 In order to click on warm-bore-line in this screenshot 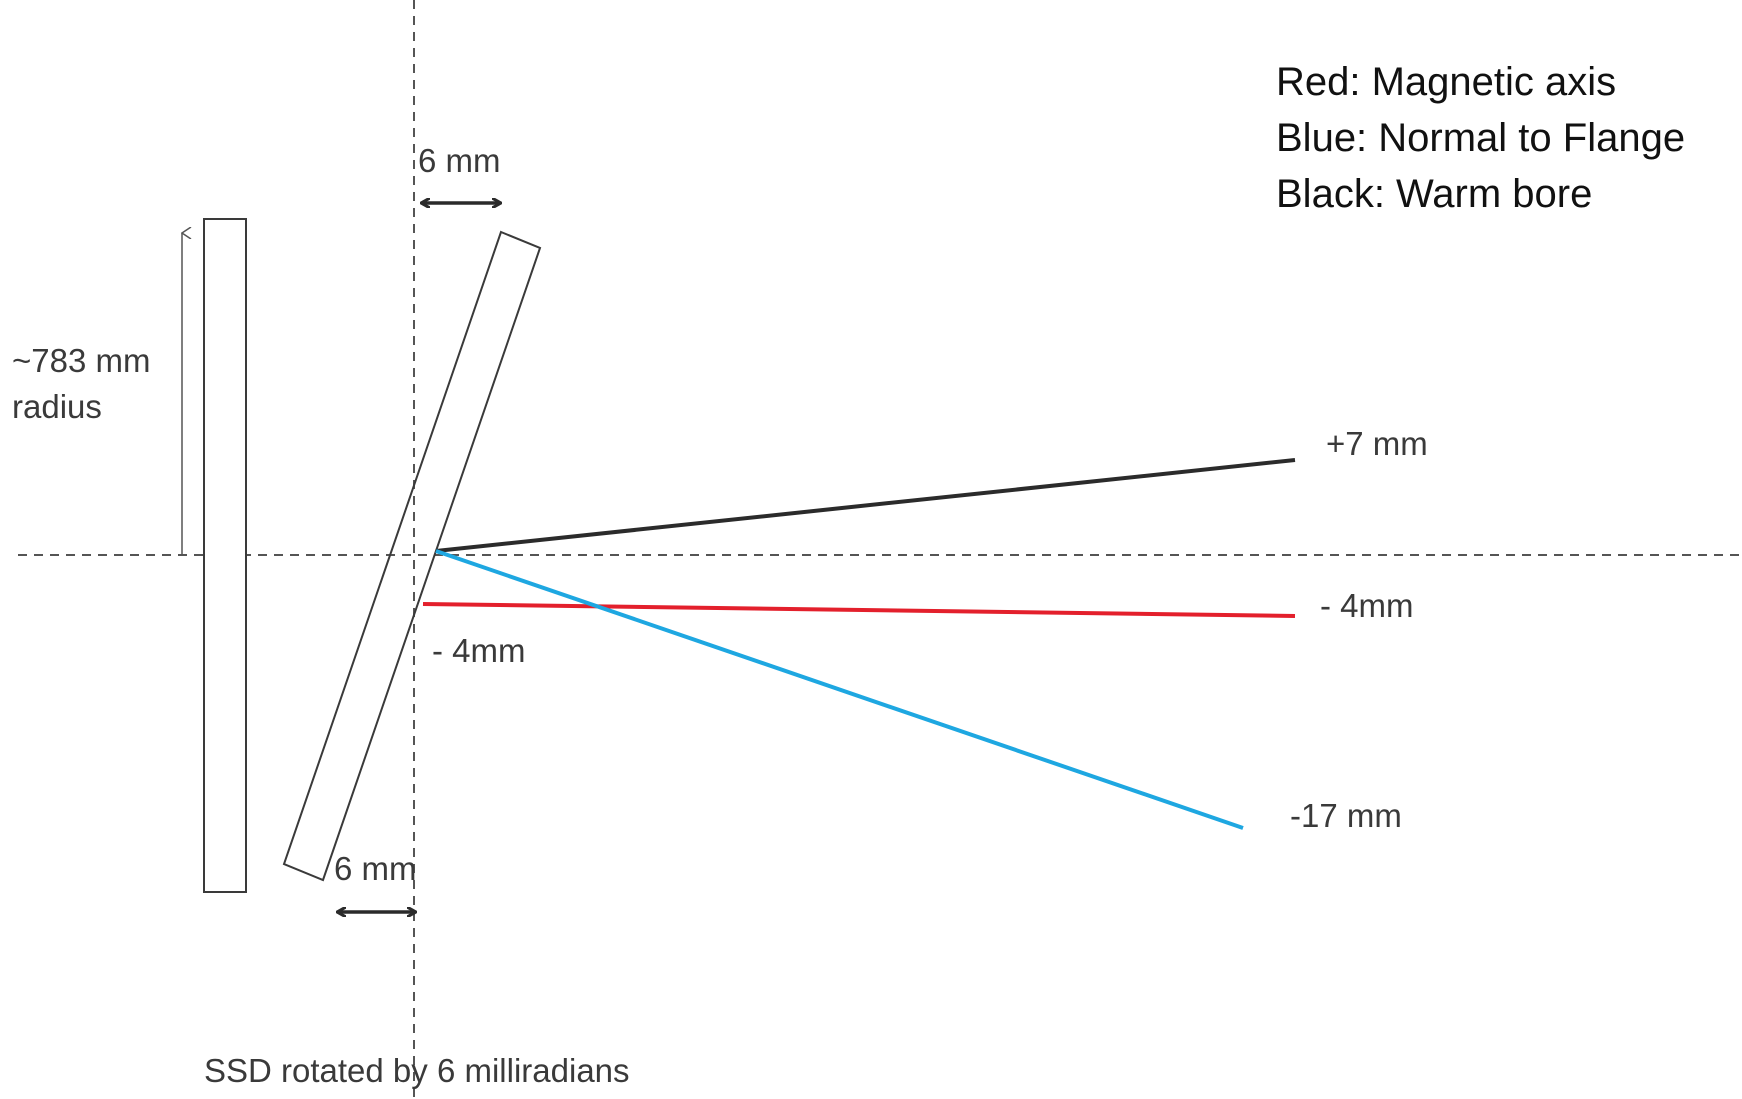, I will do `click(865, 505)`.